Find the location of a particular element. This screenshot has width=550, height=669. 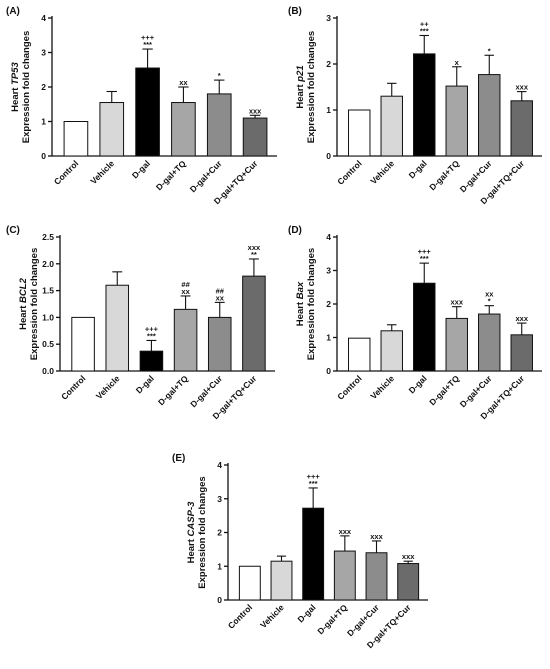

panel-label: (C) is located at coordinates (13, 230).